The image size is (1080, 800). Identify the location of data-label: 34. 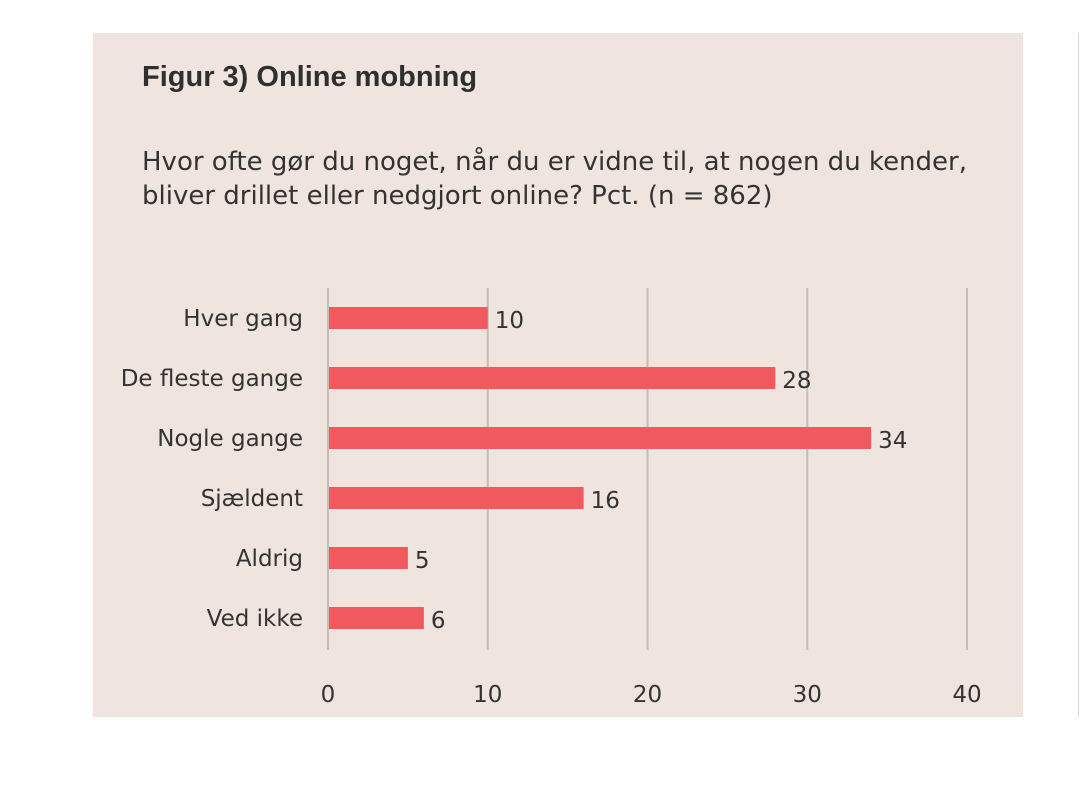
(892, 441).